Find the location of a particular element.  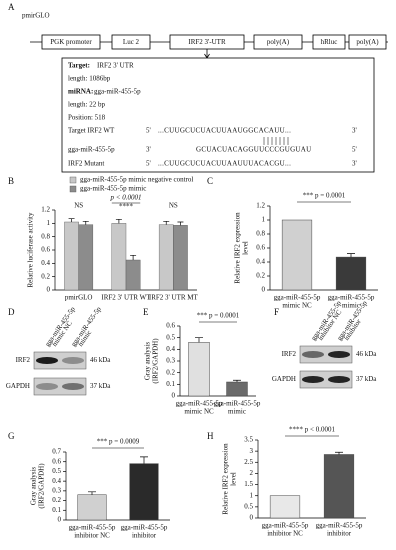

y-axis-label: Relative IRF2 expression is located at coordinates (238, 248).